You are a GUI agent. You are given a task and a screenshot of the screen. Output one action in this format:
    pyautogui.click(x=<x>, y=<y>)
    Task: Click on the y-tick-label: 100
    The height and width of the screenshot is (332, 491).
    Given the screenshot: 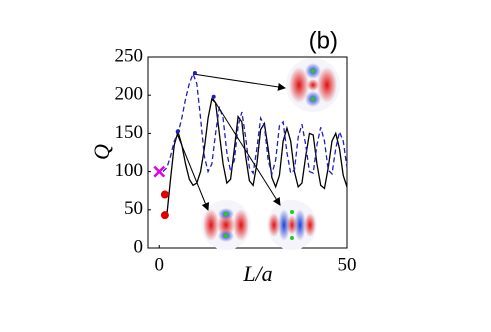 What is the action you would take?
    pyautogui.click(x=129, y=170)
    